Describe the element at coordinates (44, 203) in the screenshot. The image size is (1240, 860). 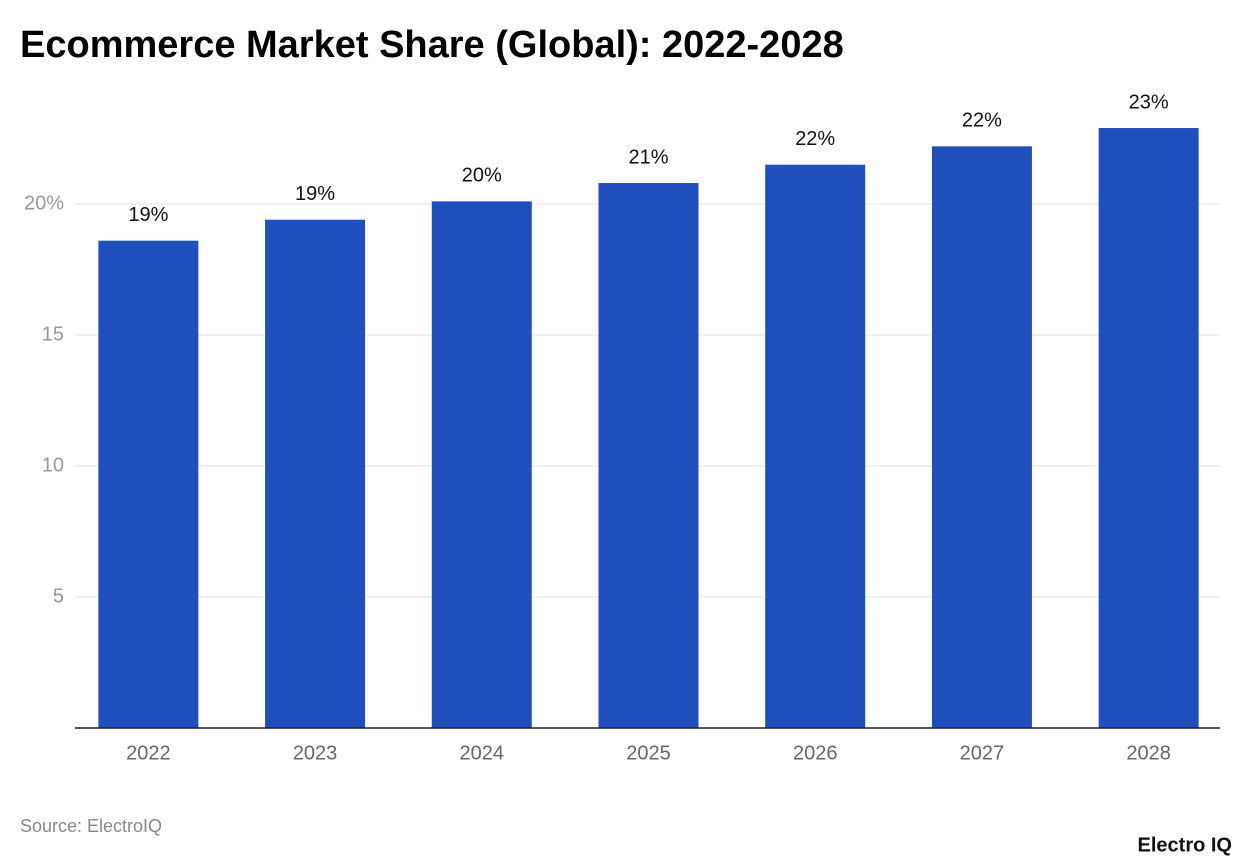
I see `y-tick-label: 20%` at that location.